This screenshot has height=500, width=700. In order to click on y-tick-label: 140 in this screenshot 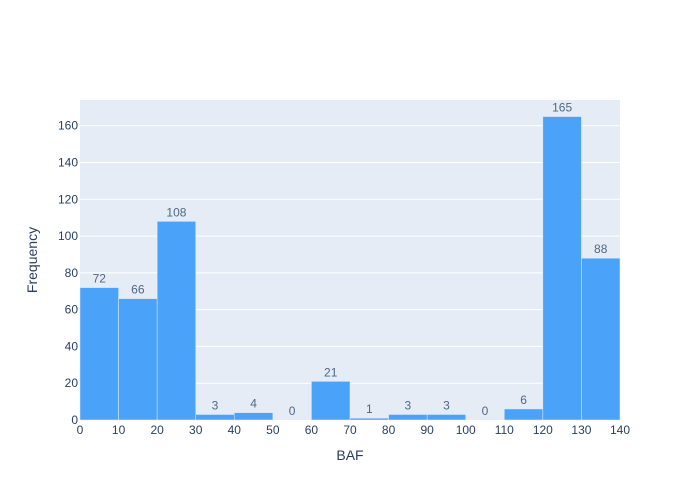, I will do `click(68, 163)`.